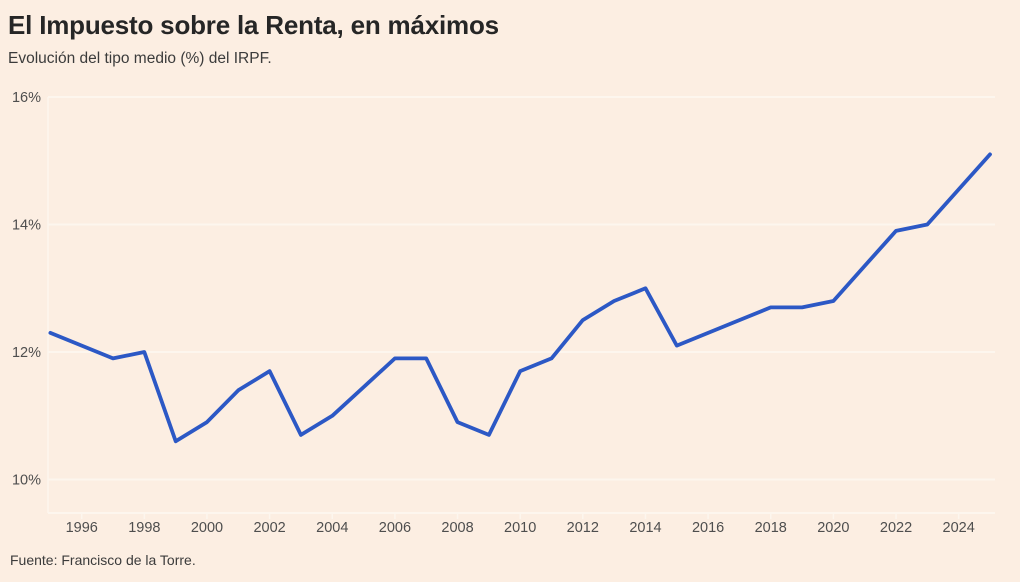  Describe the element at coordinates (26, 226) in the screenshot. I see `y-axis-label: 14%` at that location.